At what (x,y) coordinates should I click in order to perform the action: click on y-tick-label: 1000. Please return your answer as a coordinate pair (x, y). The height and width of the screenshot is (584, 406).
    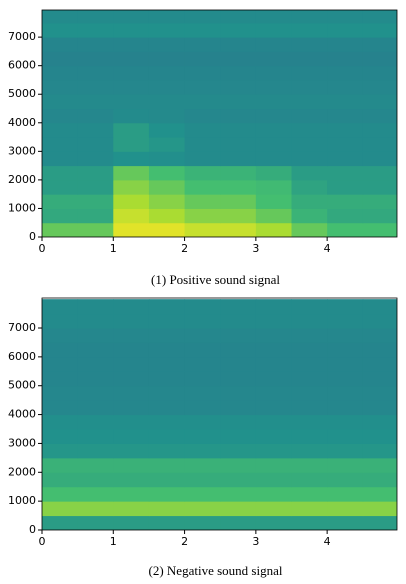
    Looking at the image, I should click on (22, 207).